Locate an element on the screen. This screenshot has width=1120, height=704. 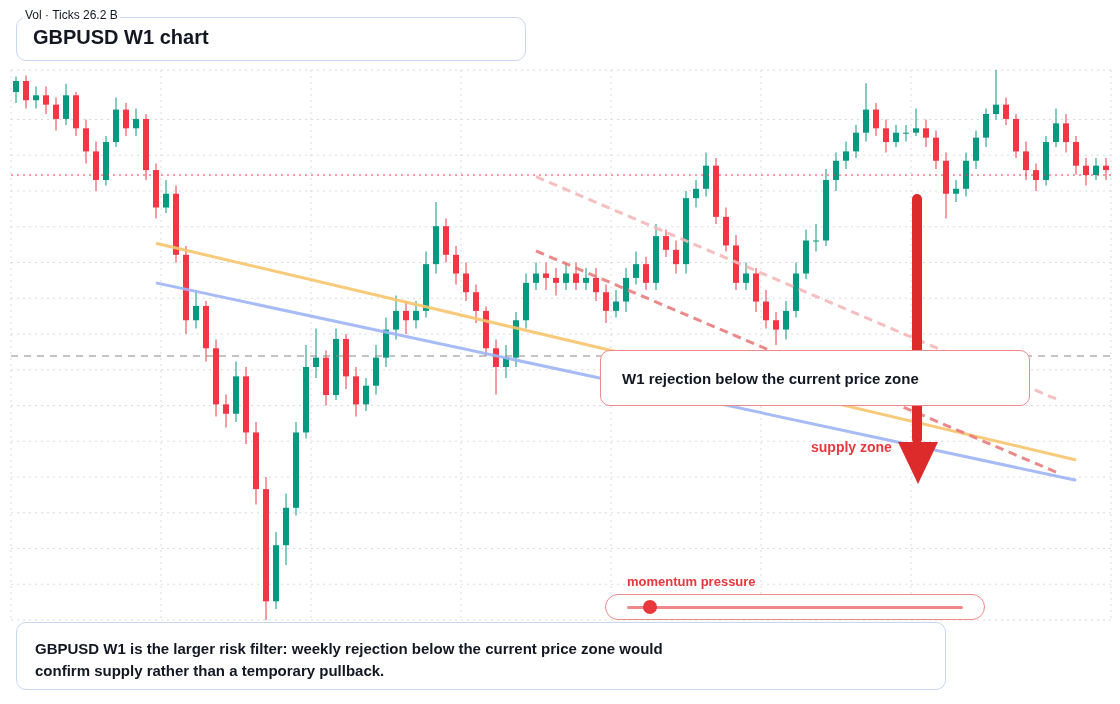
note-card: GBPUSD W1 is the larger risk filter: weekly rejection below the current price zone would confirm supply rather than a temporary pullback. is located at coordinates (481, 656).